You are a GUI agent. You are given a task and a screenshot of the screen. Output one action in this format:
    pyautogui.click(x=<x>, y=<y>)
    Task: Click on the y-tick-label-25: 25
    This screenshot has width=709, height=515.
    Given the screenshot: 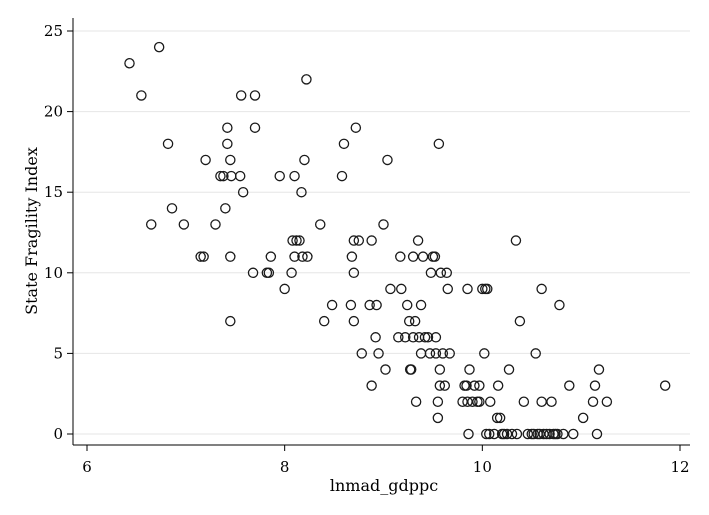 What is the action you would take?
    pyautogui.click(x=53, y=31)
    